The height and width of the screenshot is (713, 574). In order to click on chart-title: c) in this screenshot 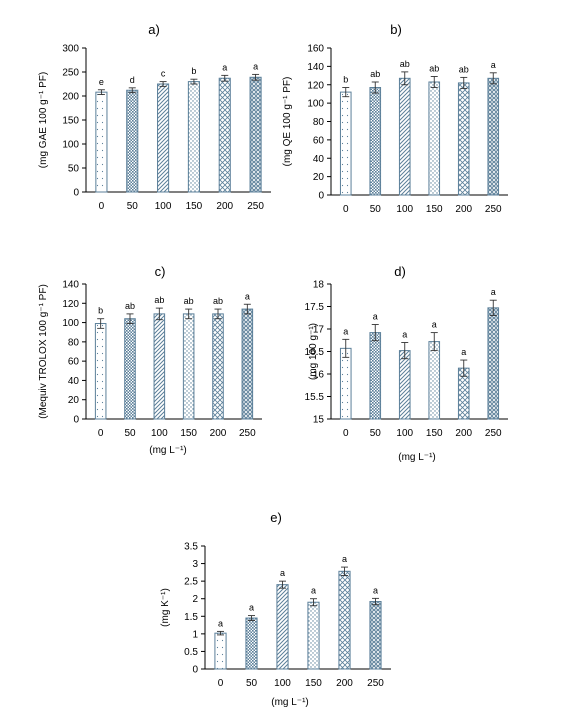, I will do `click(160, 271)`.